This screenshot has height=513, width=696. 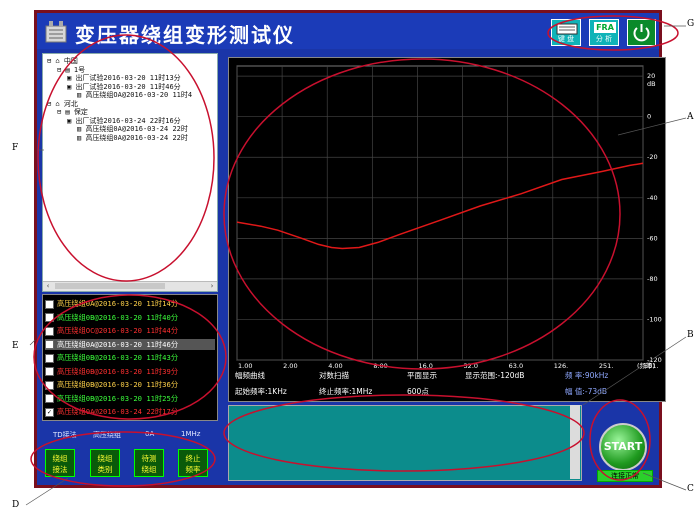 What do you see at coordinates (516, 366) in the screenshot?
I see `x-tick-label: 63.0` at bounding box center [516, 366].